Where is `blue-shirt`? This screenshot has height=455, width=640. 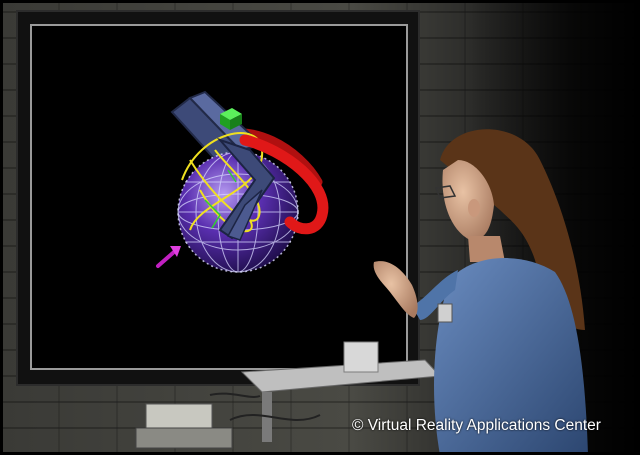 blue-shirt is located at coordinates (511, 356).